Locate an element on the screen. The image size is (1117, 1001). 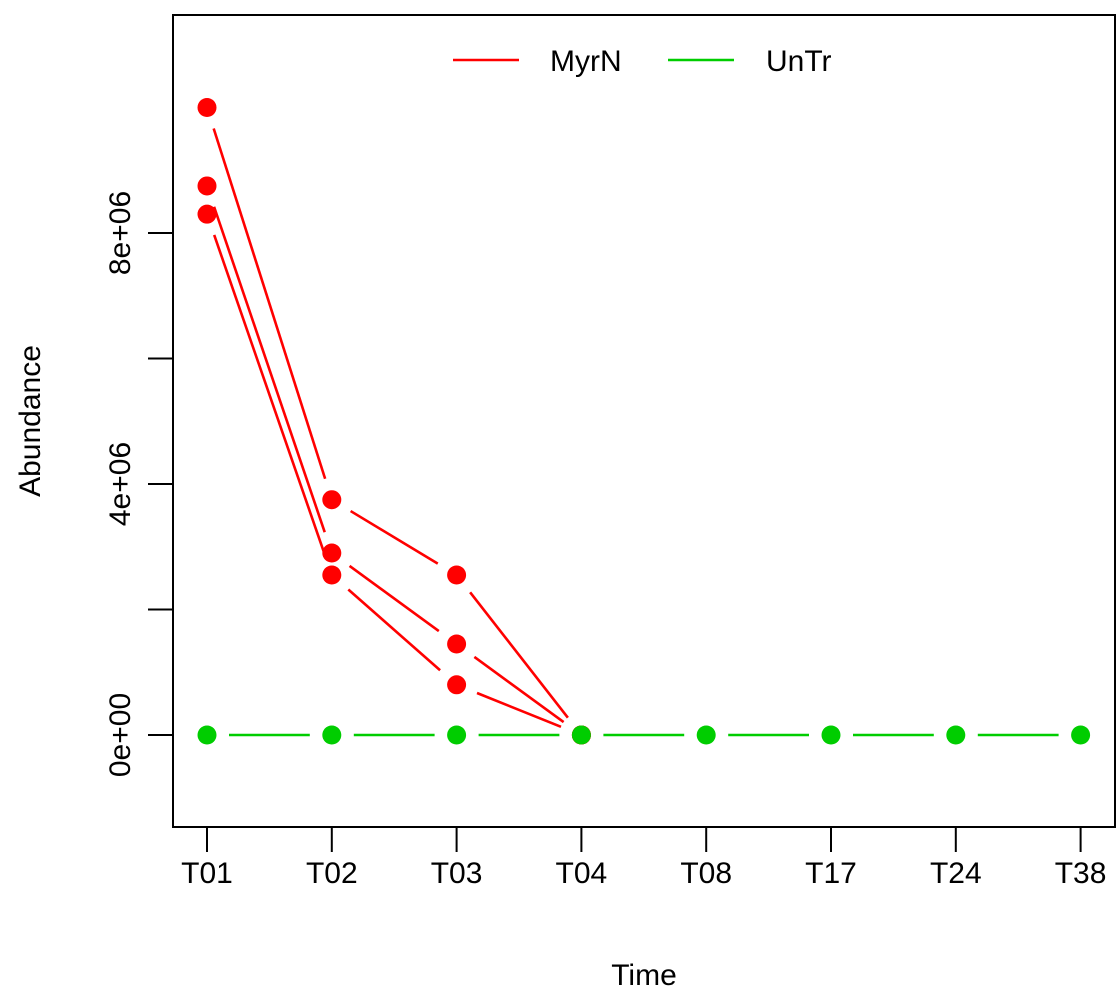
legend-label: UnTr is located at coordinates (799, 61).